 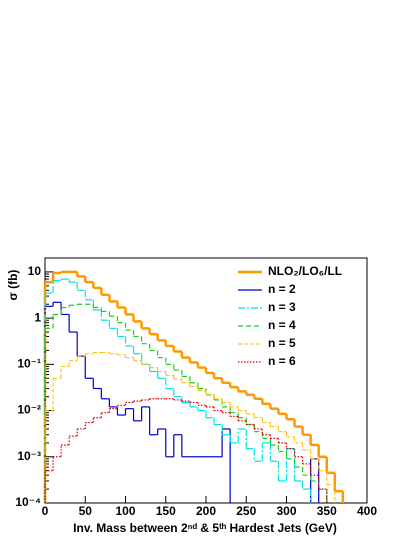 What do you see at coordinates (305, 271) in the screenshot?
I see `legend-label: NLO₂/LO₆/LL` at bounding box center [305, 271].